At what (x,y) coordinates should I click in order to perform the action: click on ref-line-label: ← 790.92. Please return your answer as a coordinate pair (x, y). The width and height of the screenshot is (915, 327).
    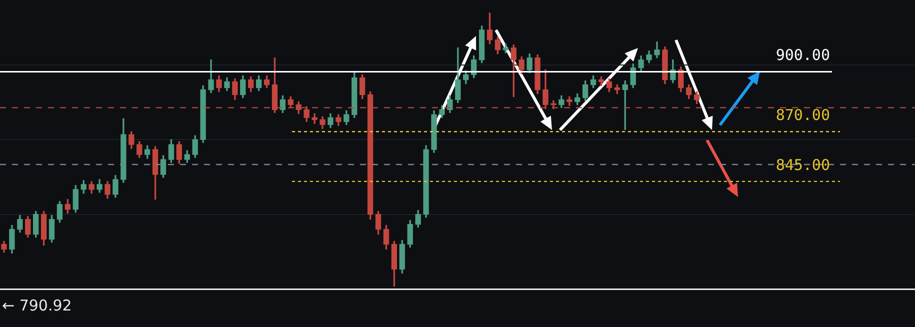
    Looking at the image, I should click on (37, 305).